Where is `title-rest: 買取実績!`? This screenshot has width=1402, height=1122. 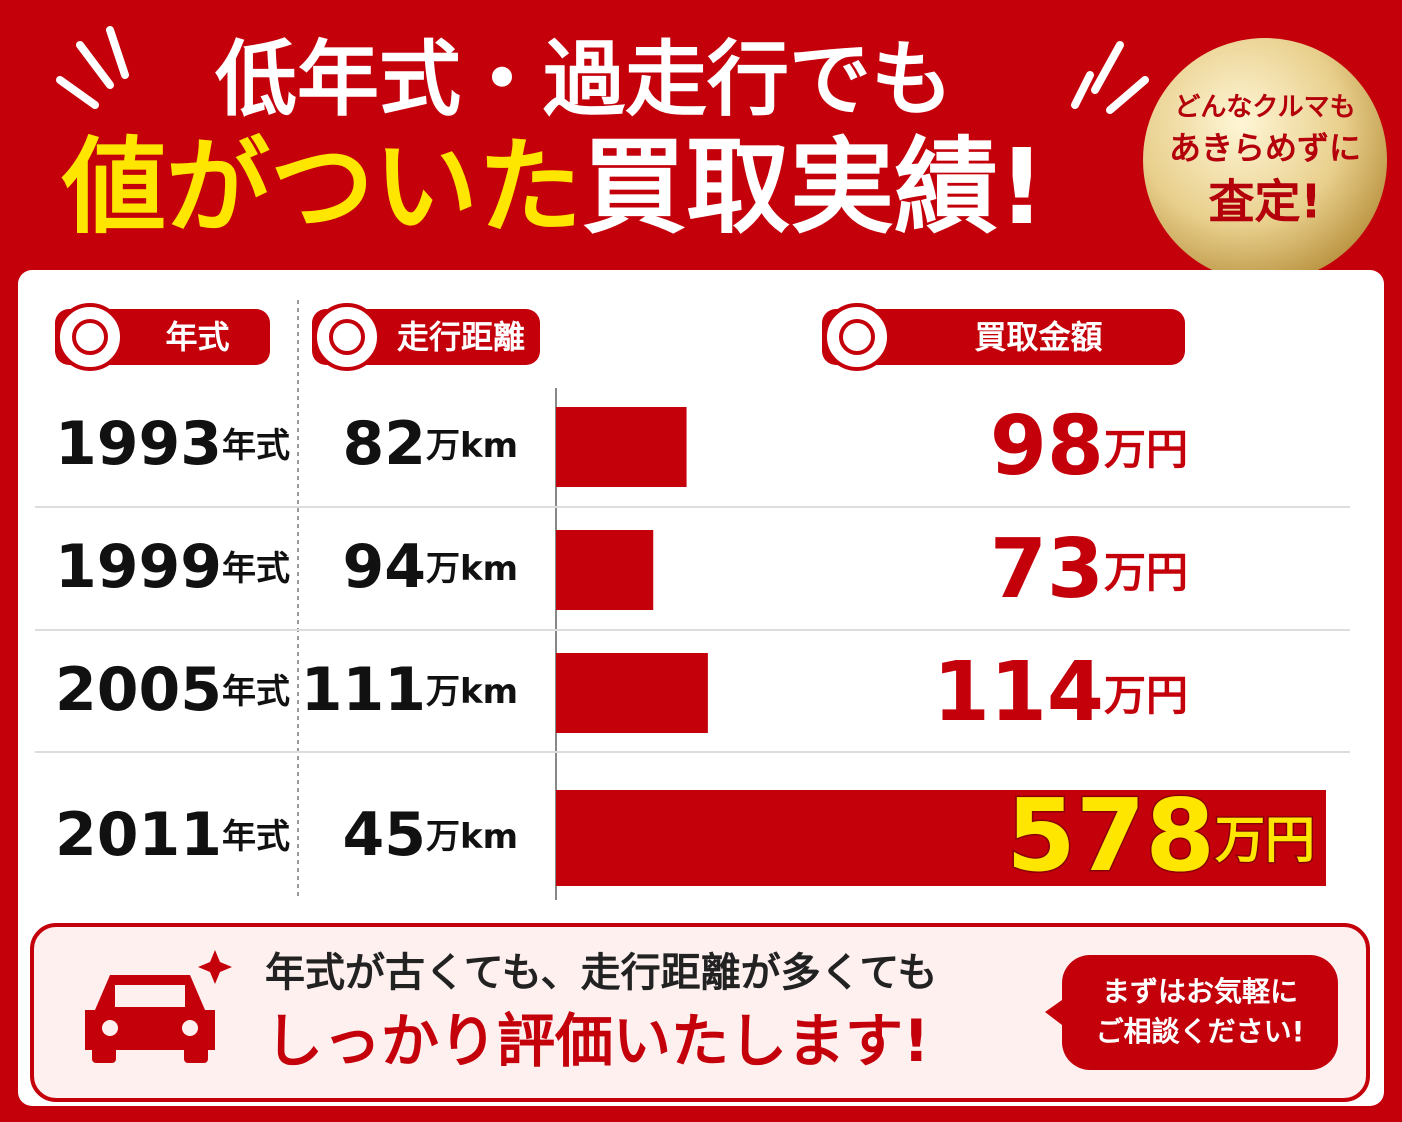
title-rest: 買取実績! is located at coordinates (813, 187).